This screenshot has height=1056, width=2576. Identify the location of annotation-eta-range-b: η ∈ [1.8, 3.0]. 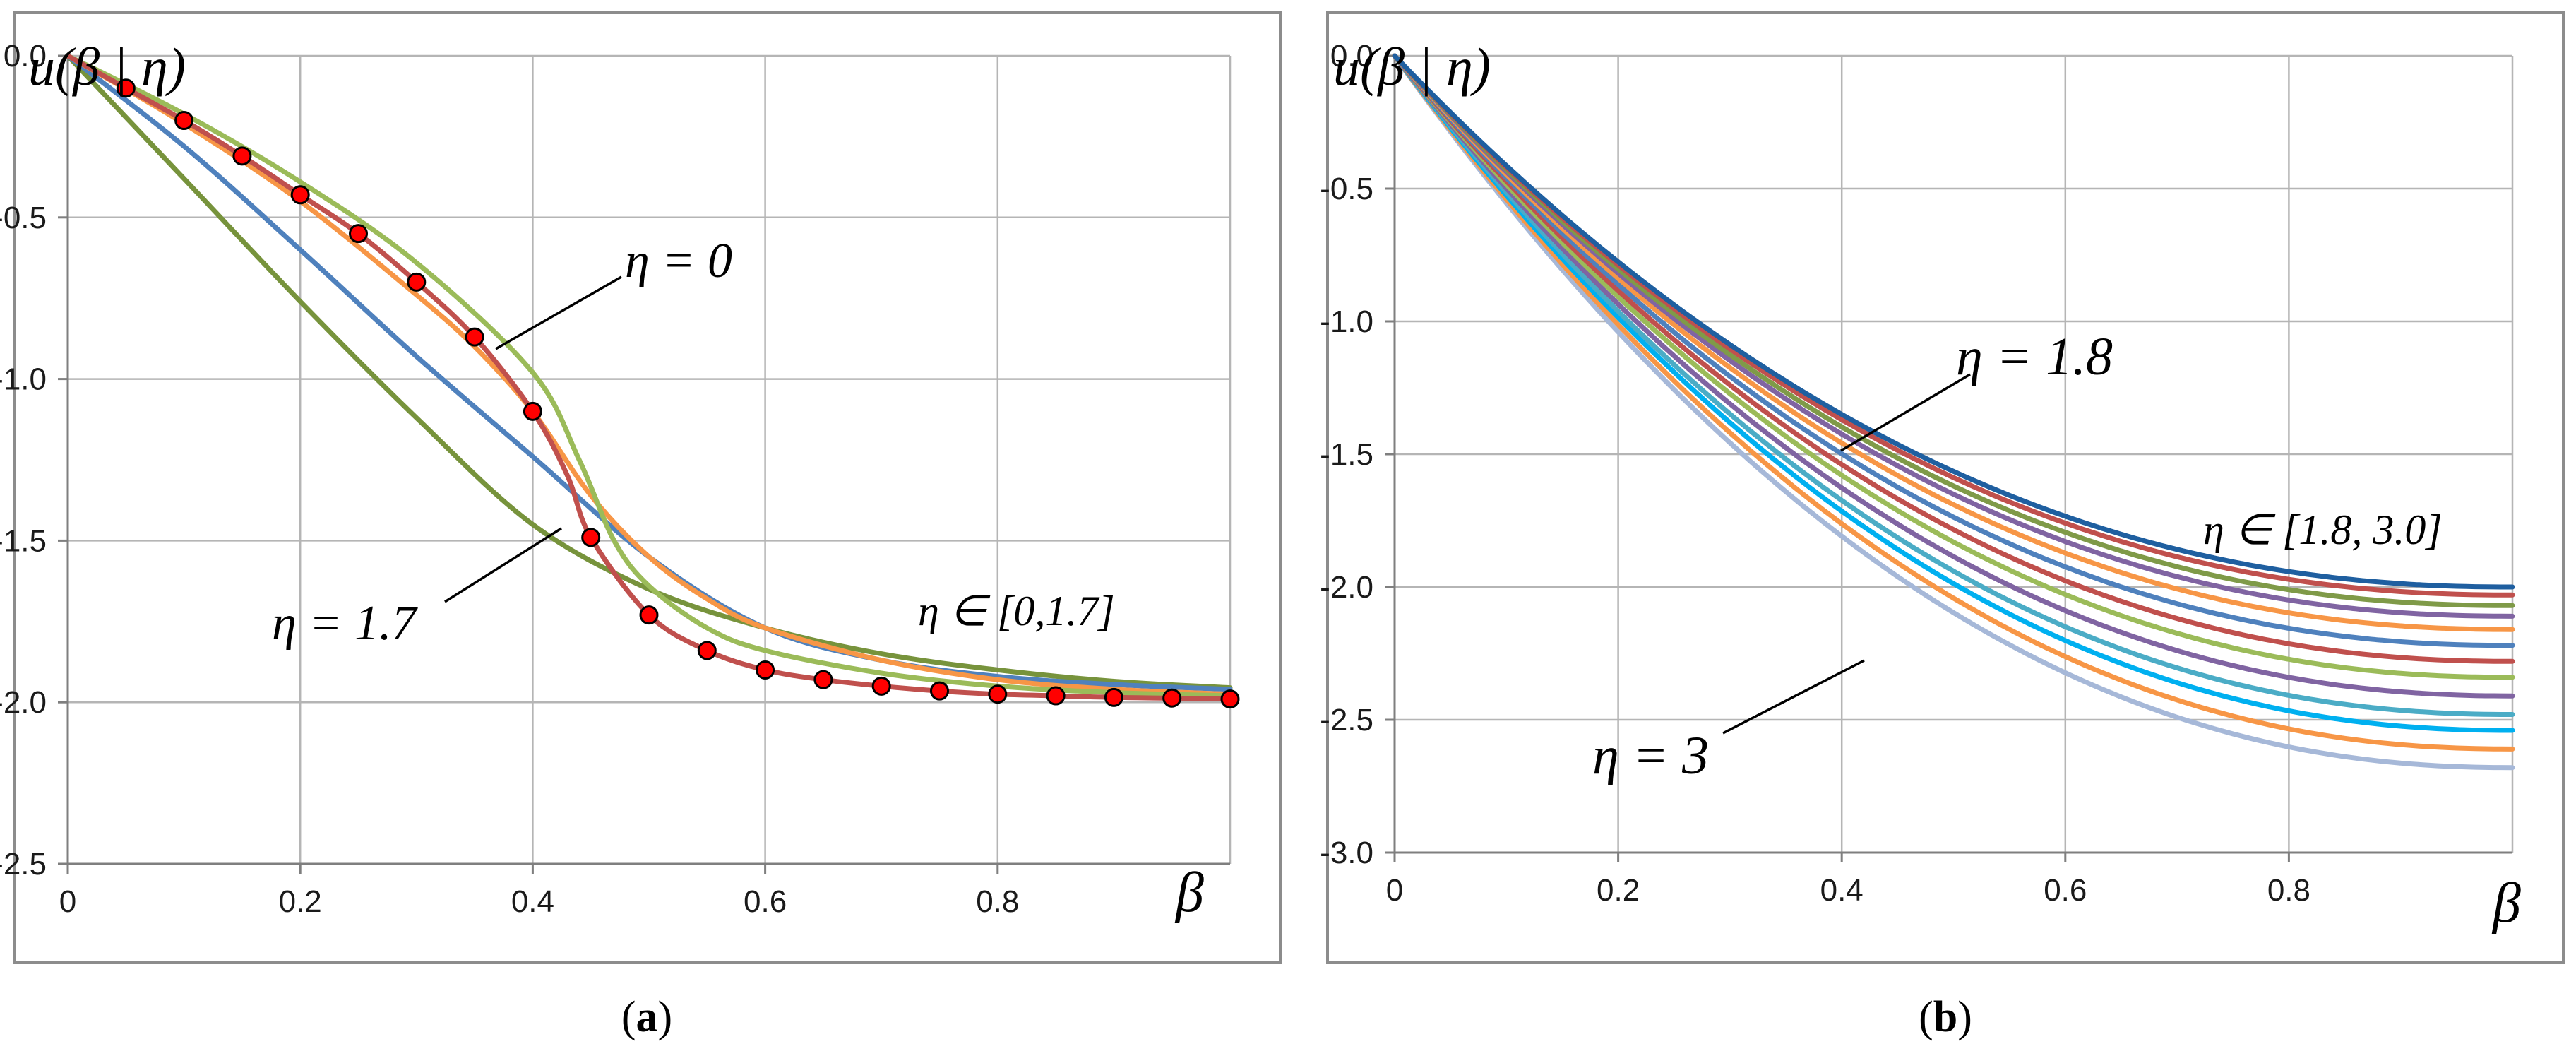
(2323, 529).